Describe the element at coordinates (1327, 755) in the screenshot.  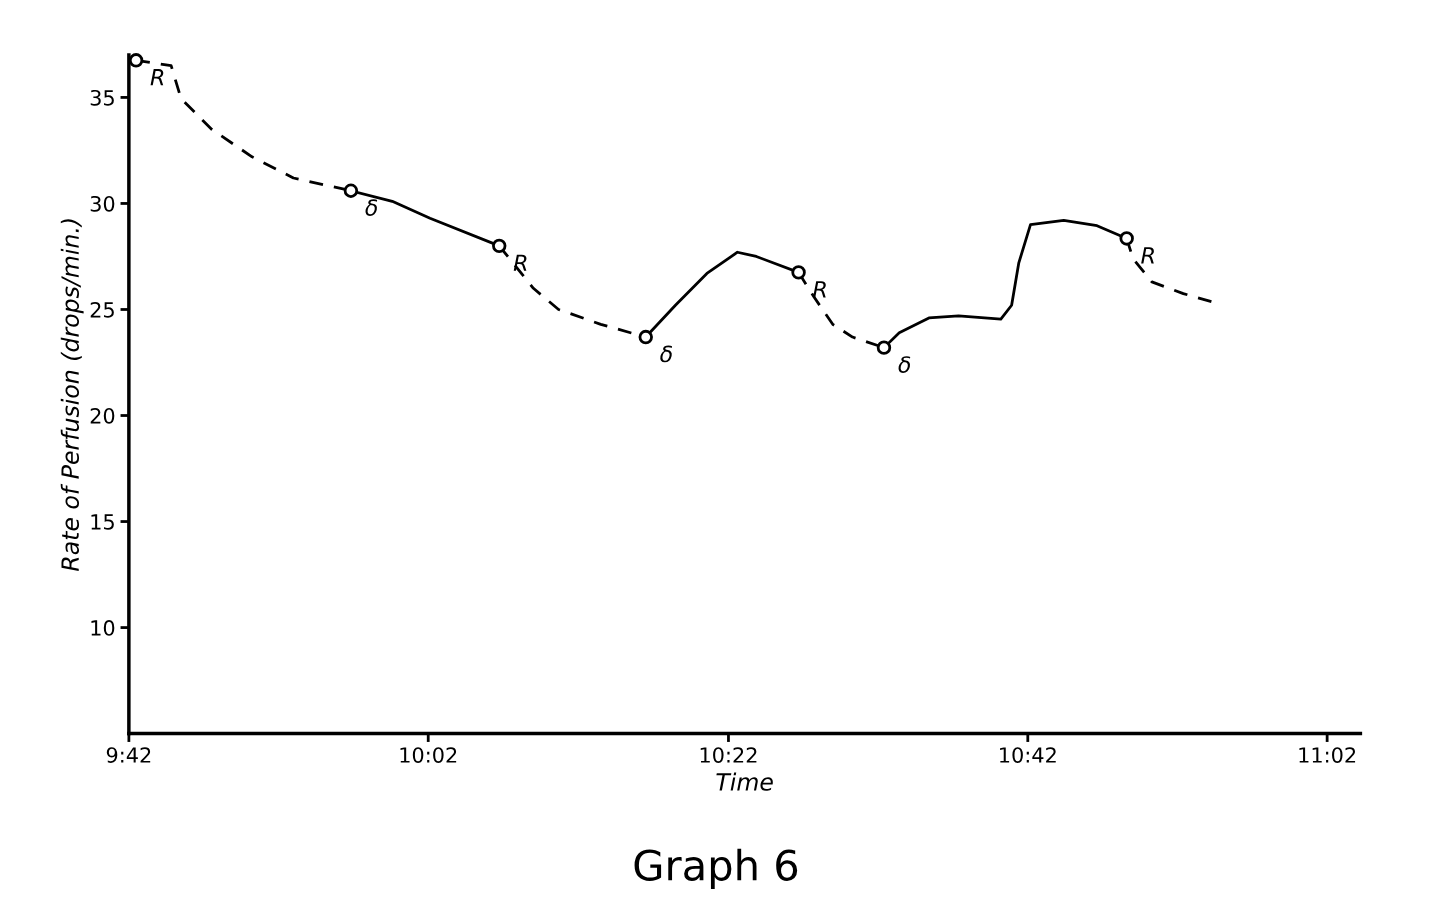
I see `x-tick-label: 11:02` at that location.